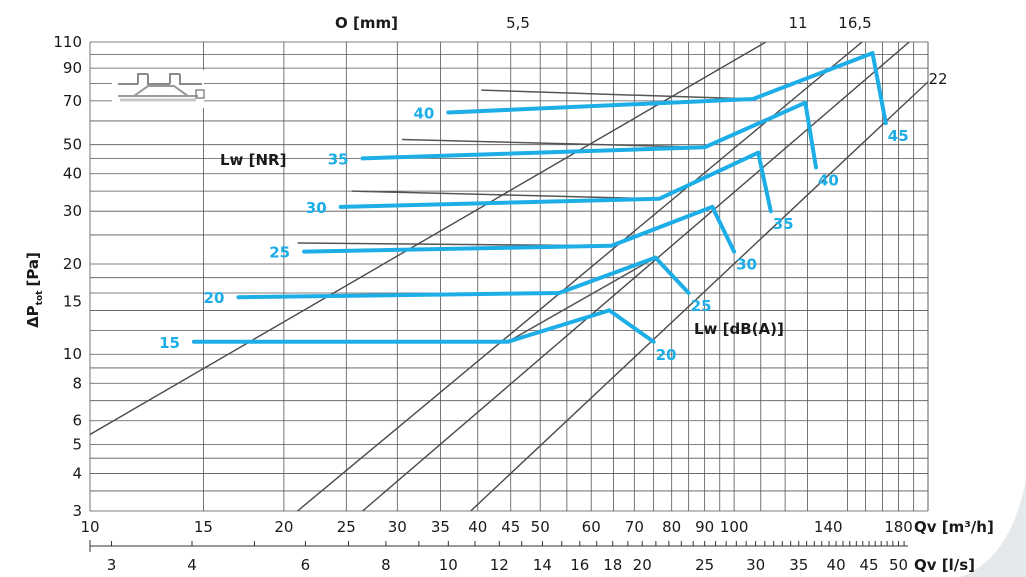 The image size is (1026, 577). Describe the element at coordinates (542, 565) in the screenshot. I see `x2-tick-label: 14` at that location.